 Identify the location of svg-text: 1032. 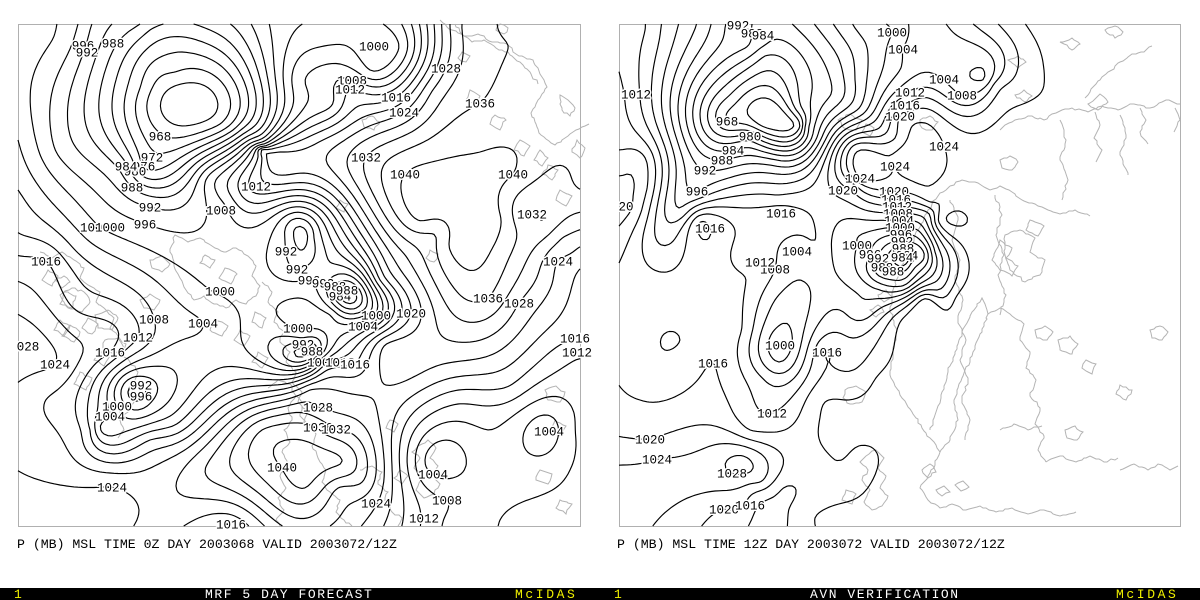
(532, 215).